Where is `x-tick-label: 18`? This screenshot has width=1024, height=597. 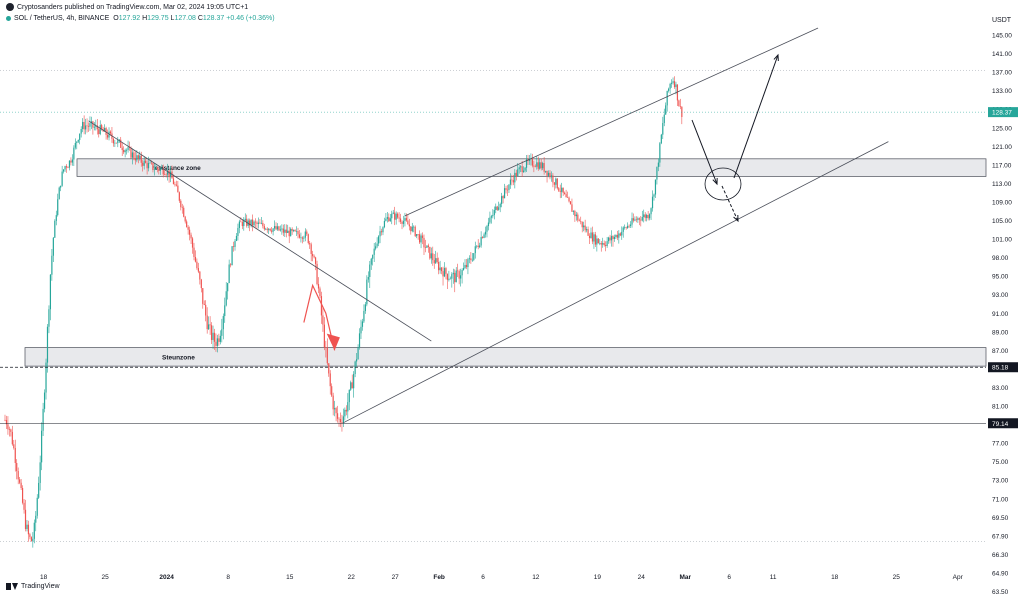 x-tick-label: 18 is located at coordinates (44, 577).